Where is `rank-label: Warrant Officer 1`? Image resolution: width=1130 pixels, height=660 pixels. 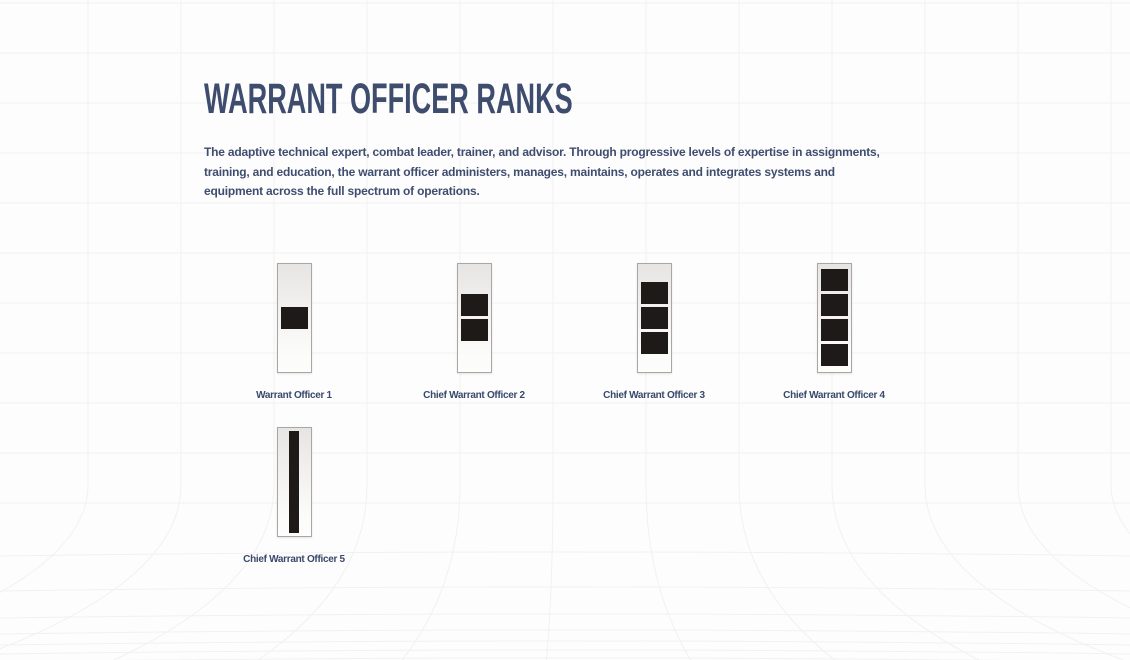
rank-label: Warrant Officer 1 is located at coordinates (294, 395).